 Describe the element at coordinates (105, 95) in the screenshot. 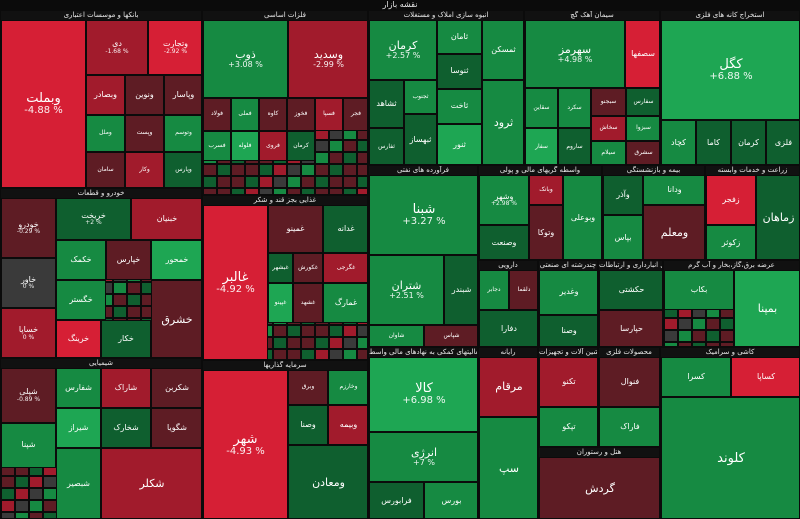

I see `stock-tile: وبصادر` at that location.